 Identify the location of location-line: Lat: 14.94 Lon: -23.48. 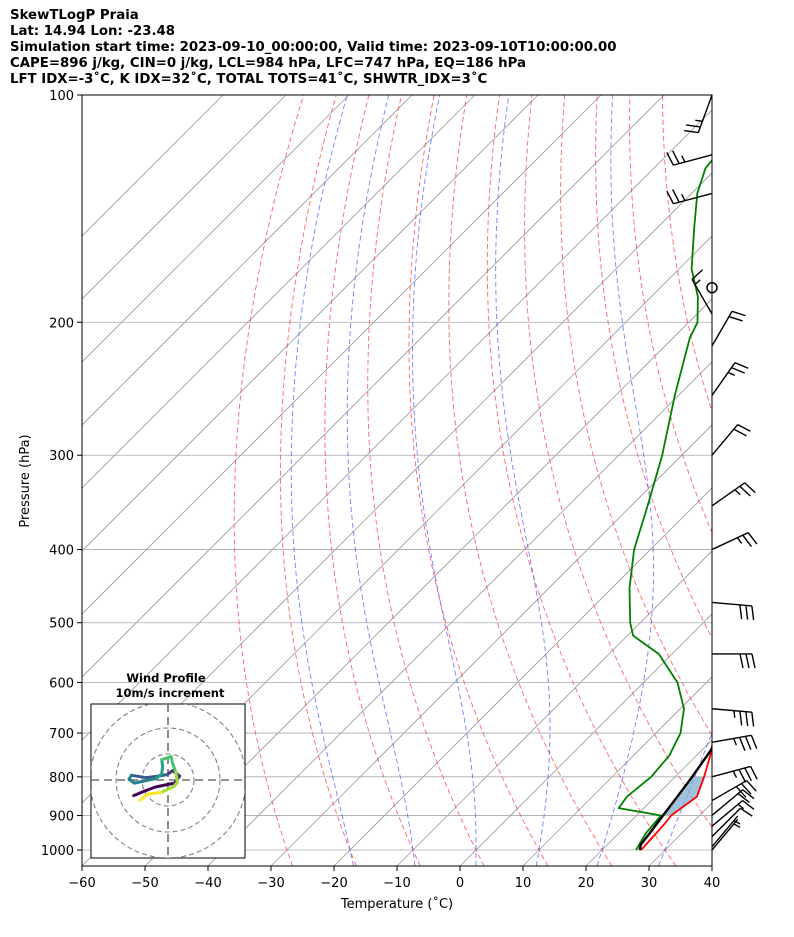
(93, 31).